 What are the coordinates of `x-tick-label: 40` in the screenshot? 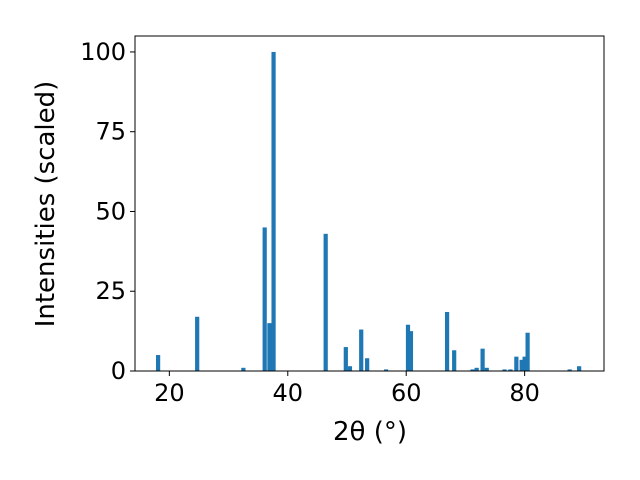 It's located at (288, 393).